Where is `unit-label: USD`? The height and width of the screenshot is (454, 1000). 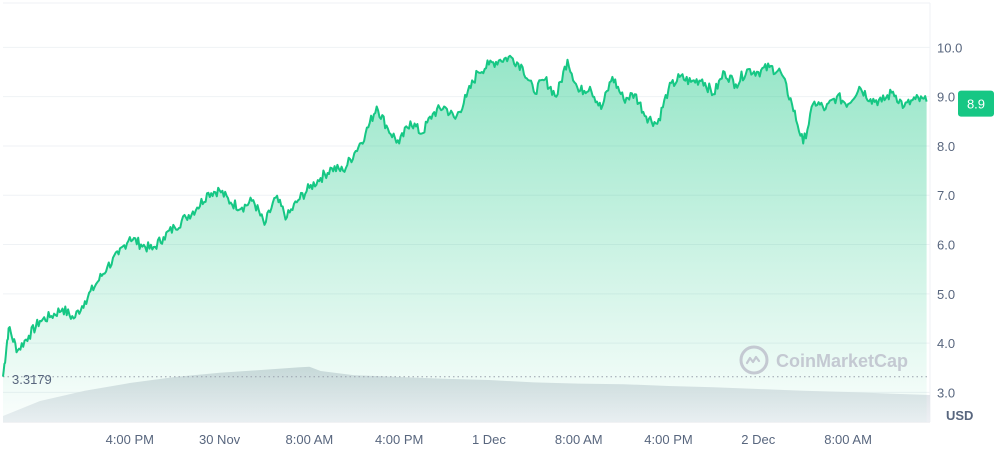 unit-label: USD is located at coordinates (959, 415).